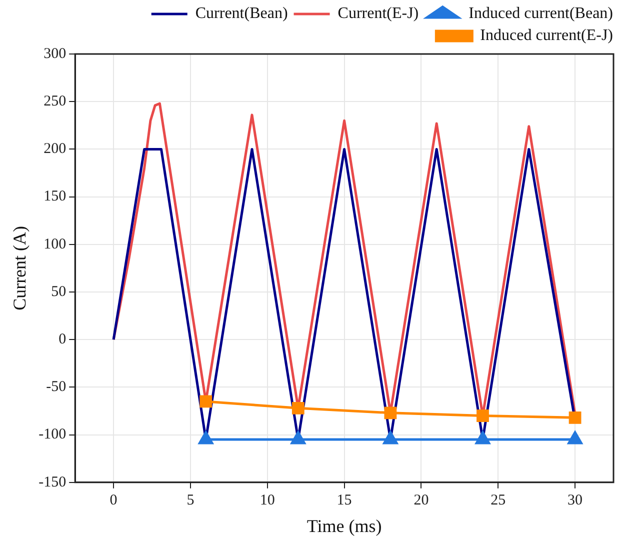 Image resolution: width=623 pixels, height=548 pixels. Describe the element at coordinates (55, 102) in the screenshot. I see `y-tick-label: 250` at that location.